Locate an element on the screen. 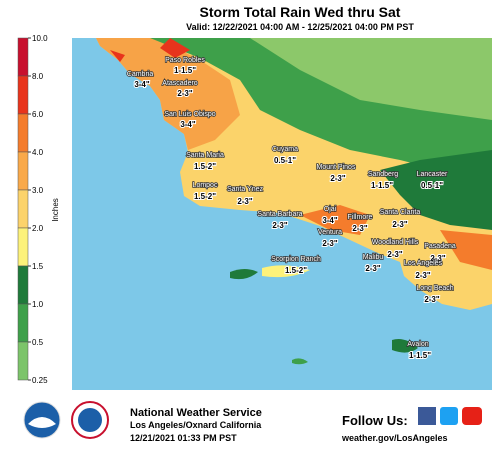 The width and height of the screenshot is (501, 461). legend-tick-label: 0.25 is located at coordinates (40, 380).